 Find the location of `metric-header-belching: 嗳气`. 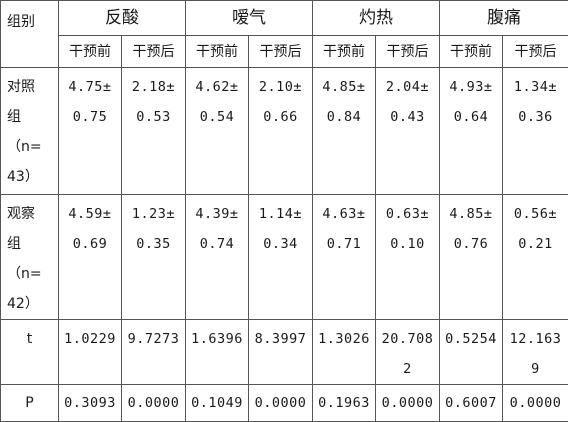

metric-header-belching: 嗳气 is located at coordinates (249, 18).